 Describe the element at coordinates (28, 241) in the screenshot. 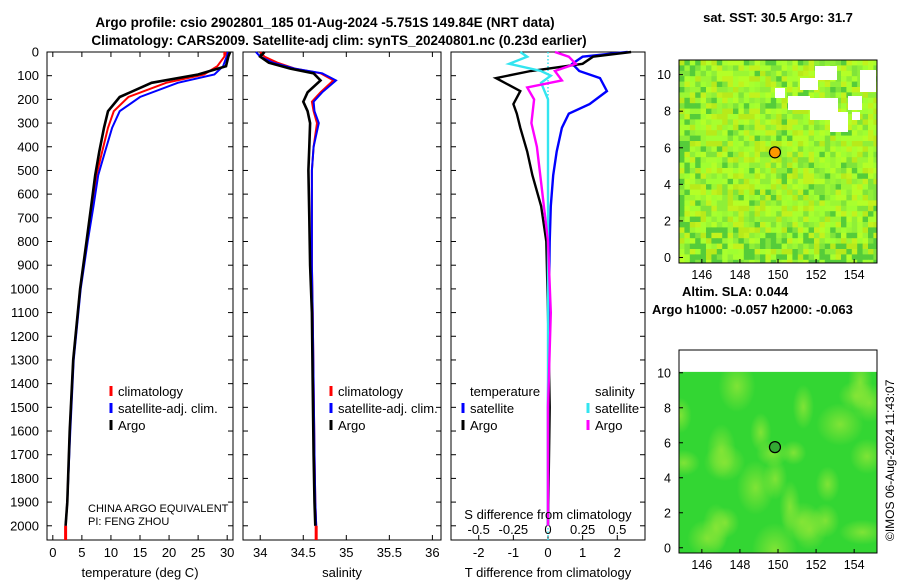

I see `y-tick-label: 800` at that location.